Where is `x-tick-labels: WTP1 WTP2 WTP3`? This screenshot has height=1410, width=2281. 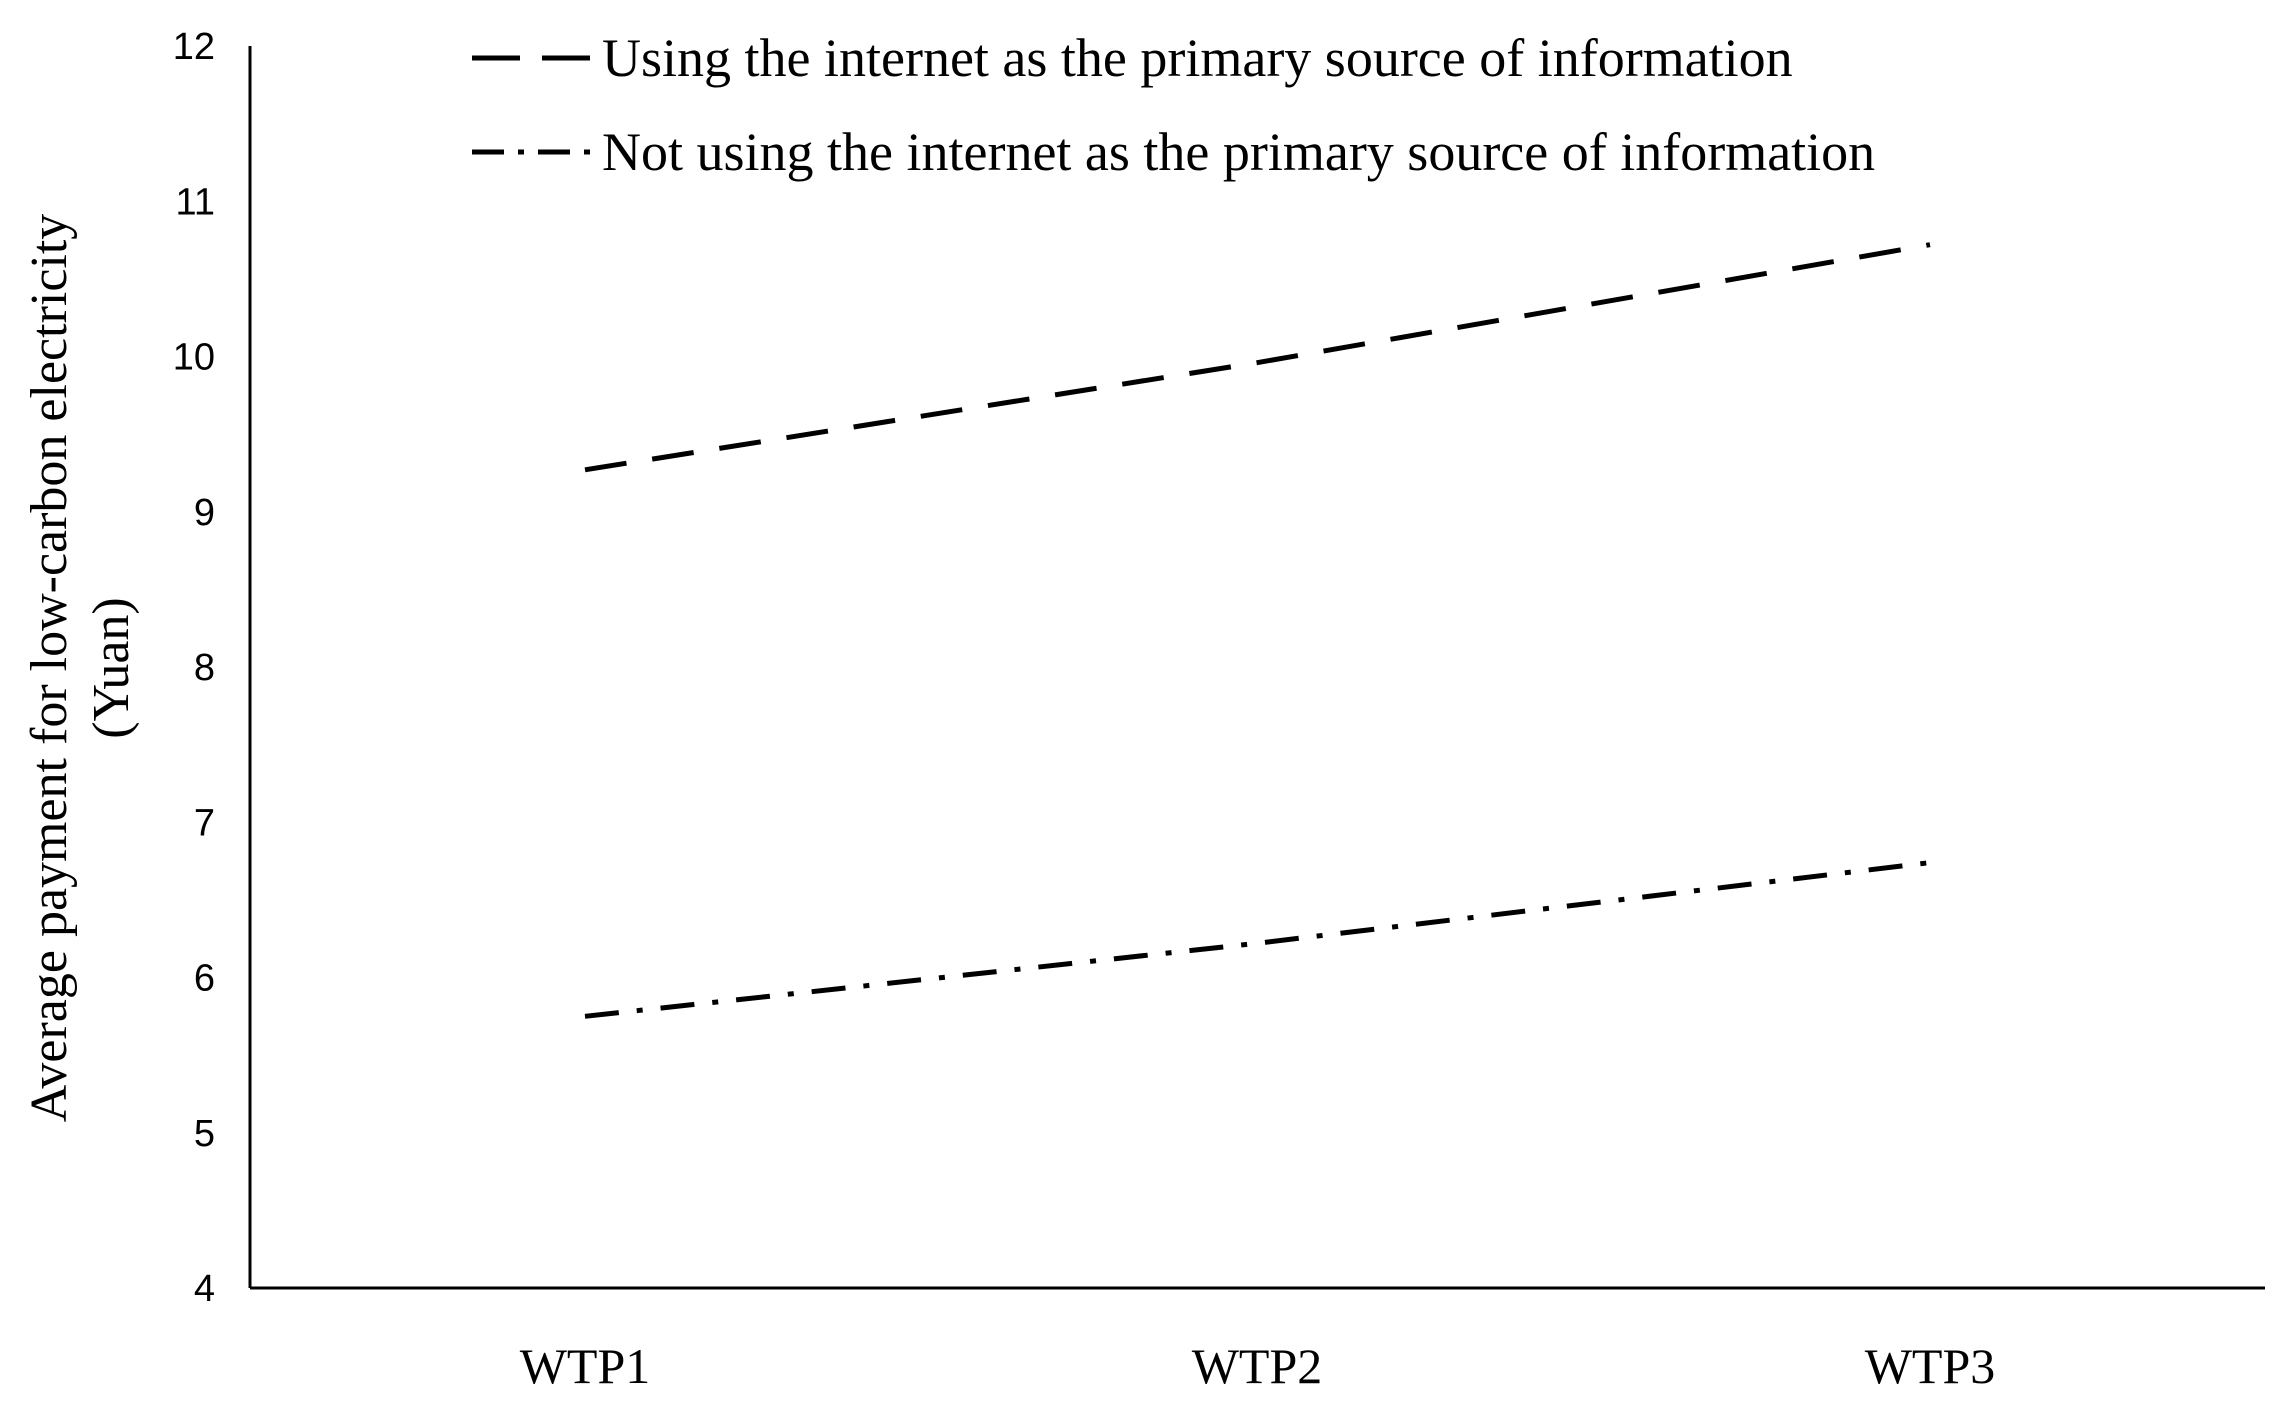 x-tick-labels: WTP1 WTP2 WTP3 is located at coordinates (1258, 1366).